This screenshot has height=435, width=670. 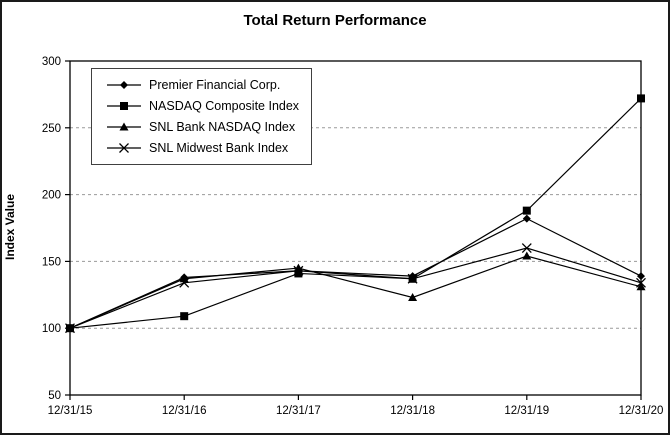 What do you see at coordinates (222, 127) in the screenshot?
I see `legend-label: SNL Bank NASDAQ Index` at bounding box center [222, 127].